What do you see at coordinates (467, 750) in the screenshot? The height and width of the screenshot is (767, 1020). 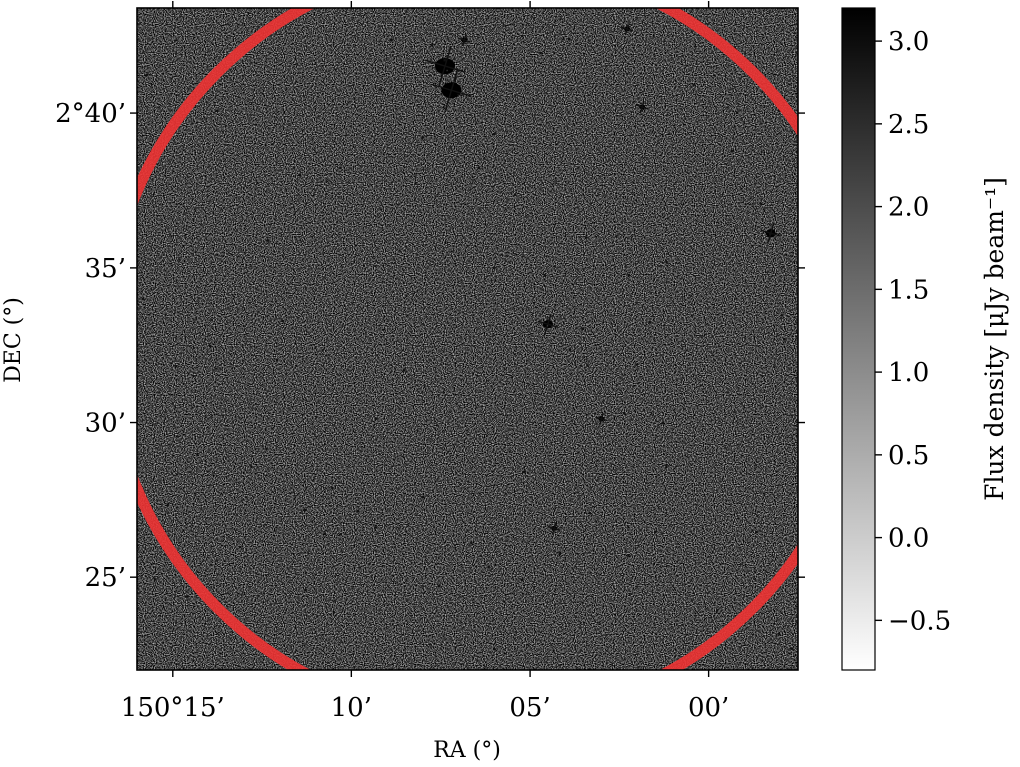 I see `x-axis-label: RA (°)` at bounding box center [467, 750].